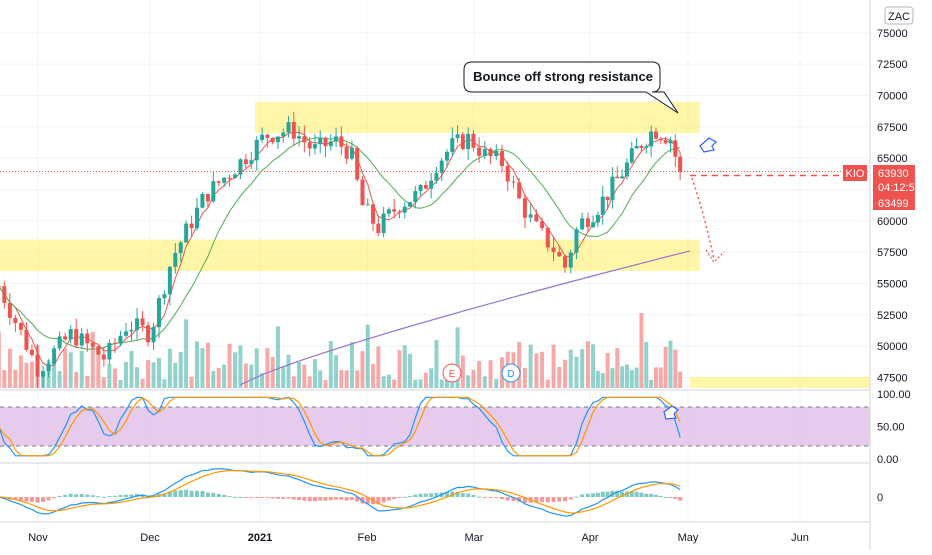  What do you see at coordinates (892, 253) in the screenshot?
I see `price-tick-label: 57500` at bounding box center [892, 253].